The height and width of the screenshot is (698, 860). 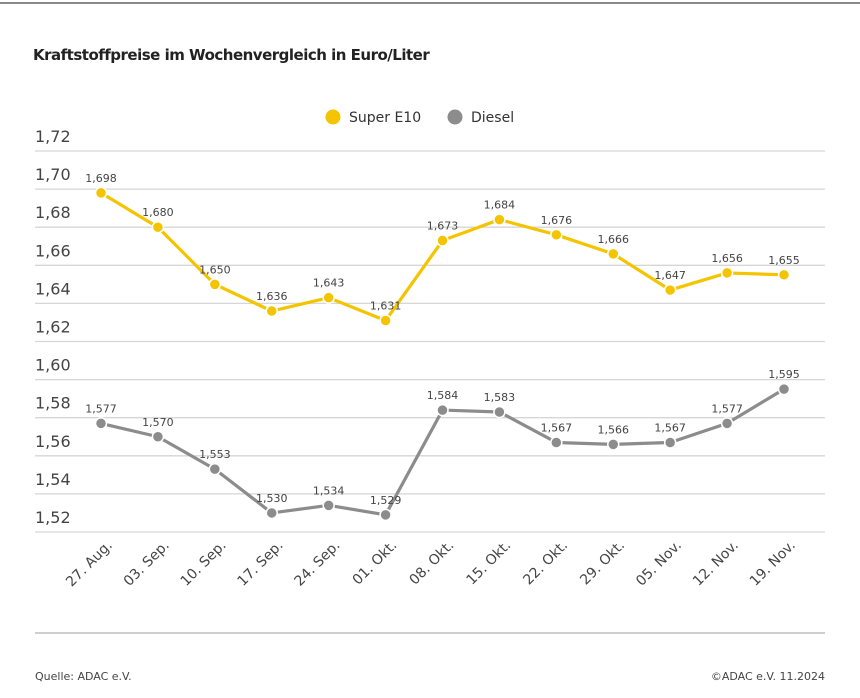 What do you see at coordinates (204, 564) in the screenshot?
I see `x-tick-label: 10. Sep.` at bounding box center [204, 564].